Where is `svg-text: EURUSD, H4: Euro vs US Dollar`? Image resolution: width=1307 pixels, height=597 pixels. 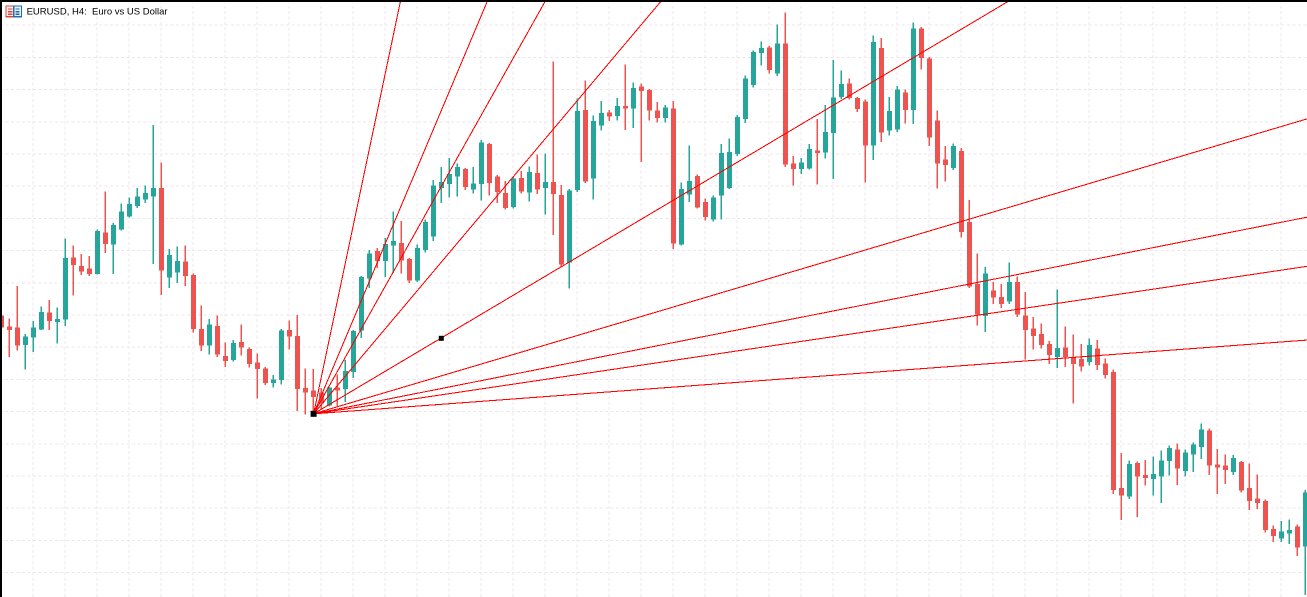
svg-text: EURUSD, H4: Euro vs US Dollar is located at coordinates (97, 12).